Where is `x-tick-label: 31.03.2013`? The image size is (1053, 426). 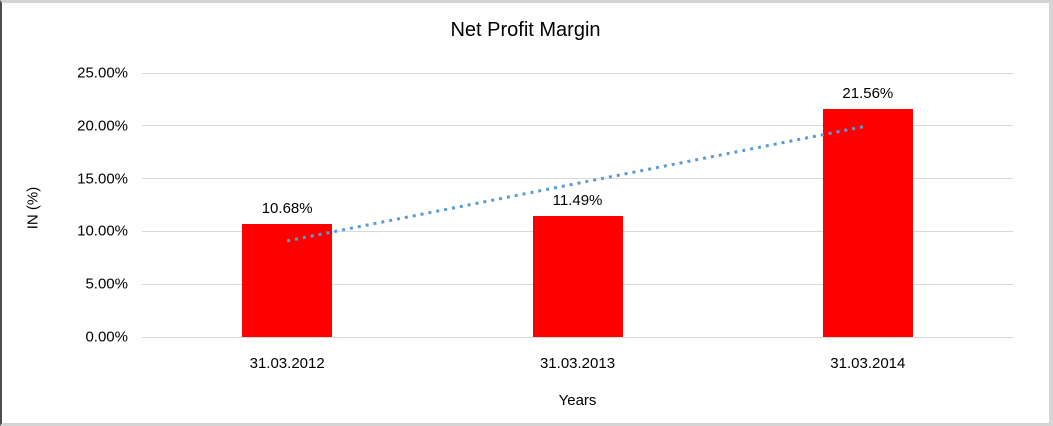
x-tick-label: 31.03.2013 is located at coordinates (577, 363).